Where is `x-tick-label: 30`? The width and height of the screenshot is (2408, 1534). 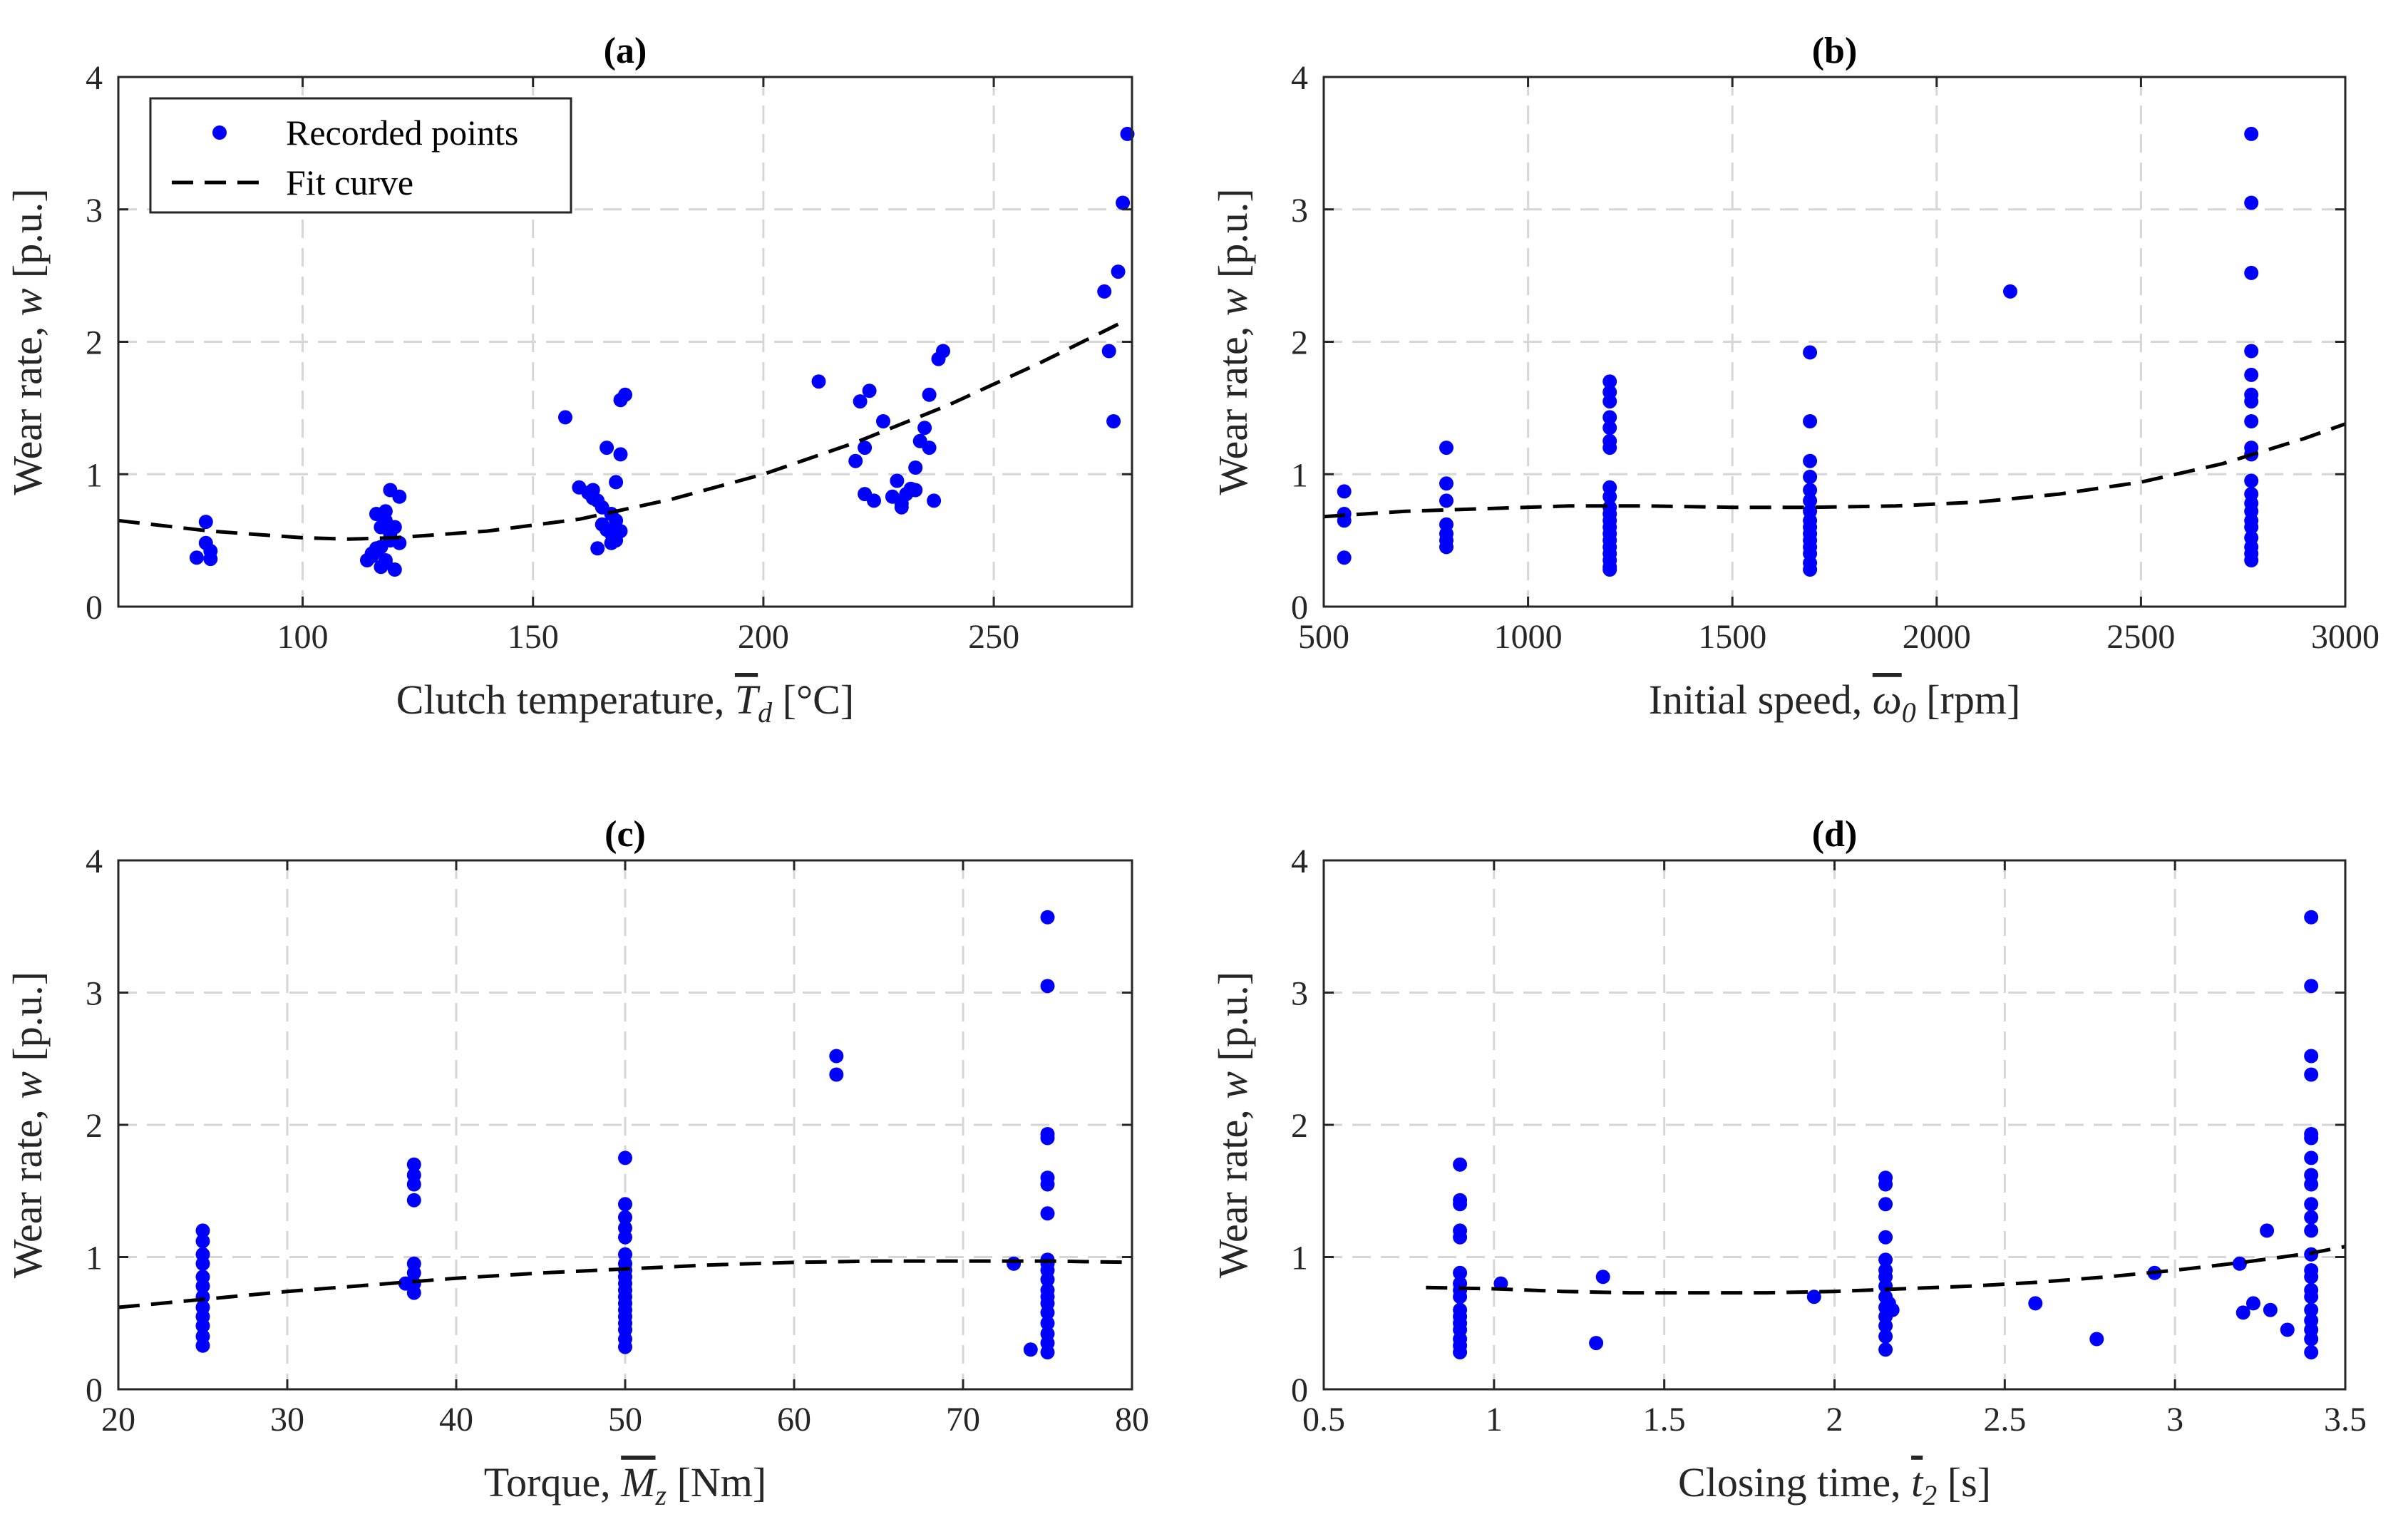
x-tick-label: 30 is located at coordinates (287, 1419).